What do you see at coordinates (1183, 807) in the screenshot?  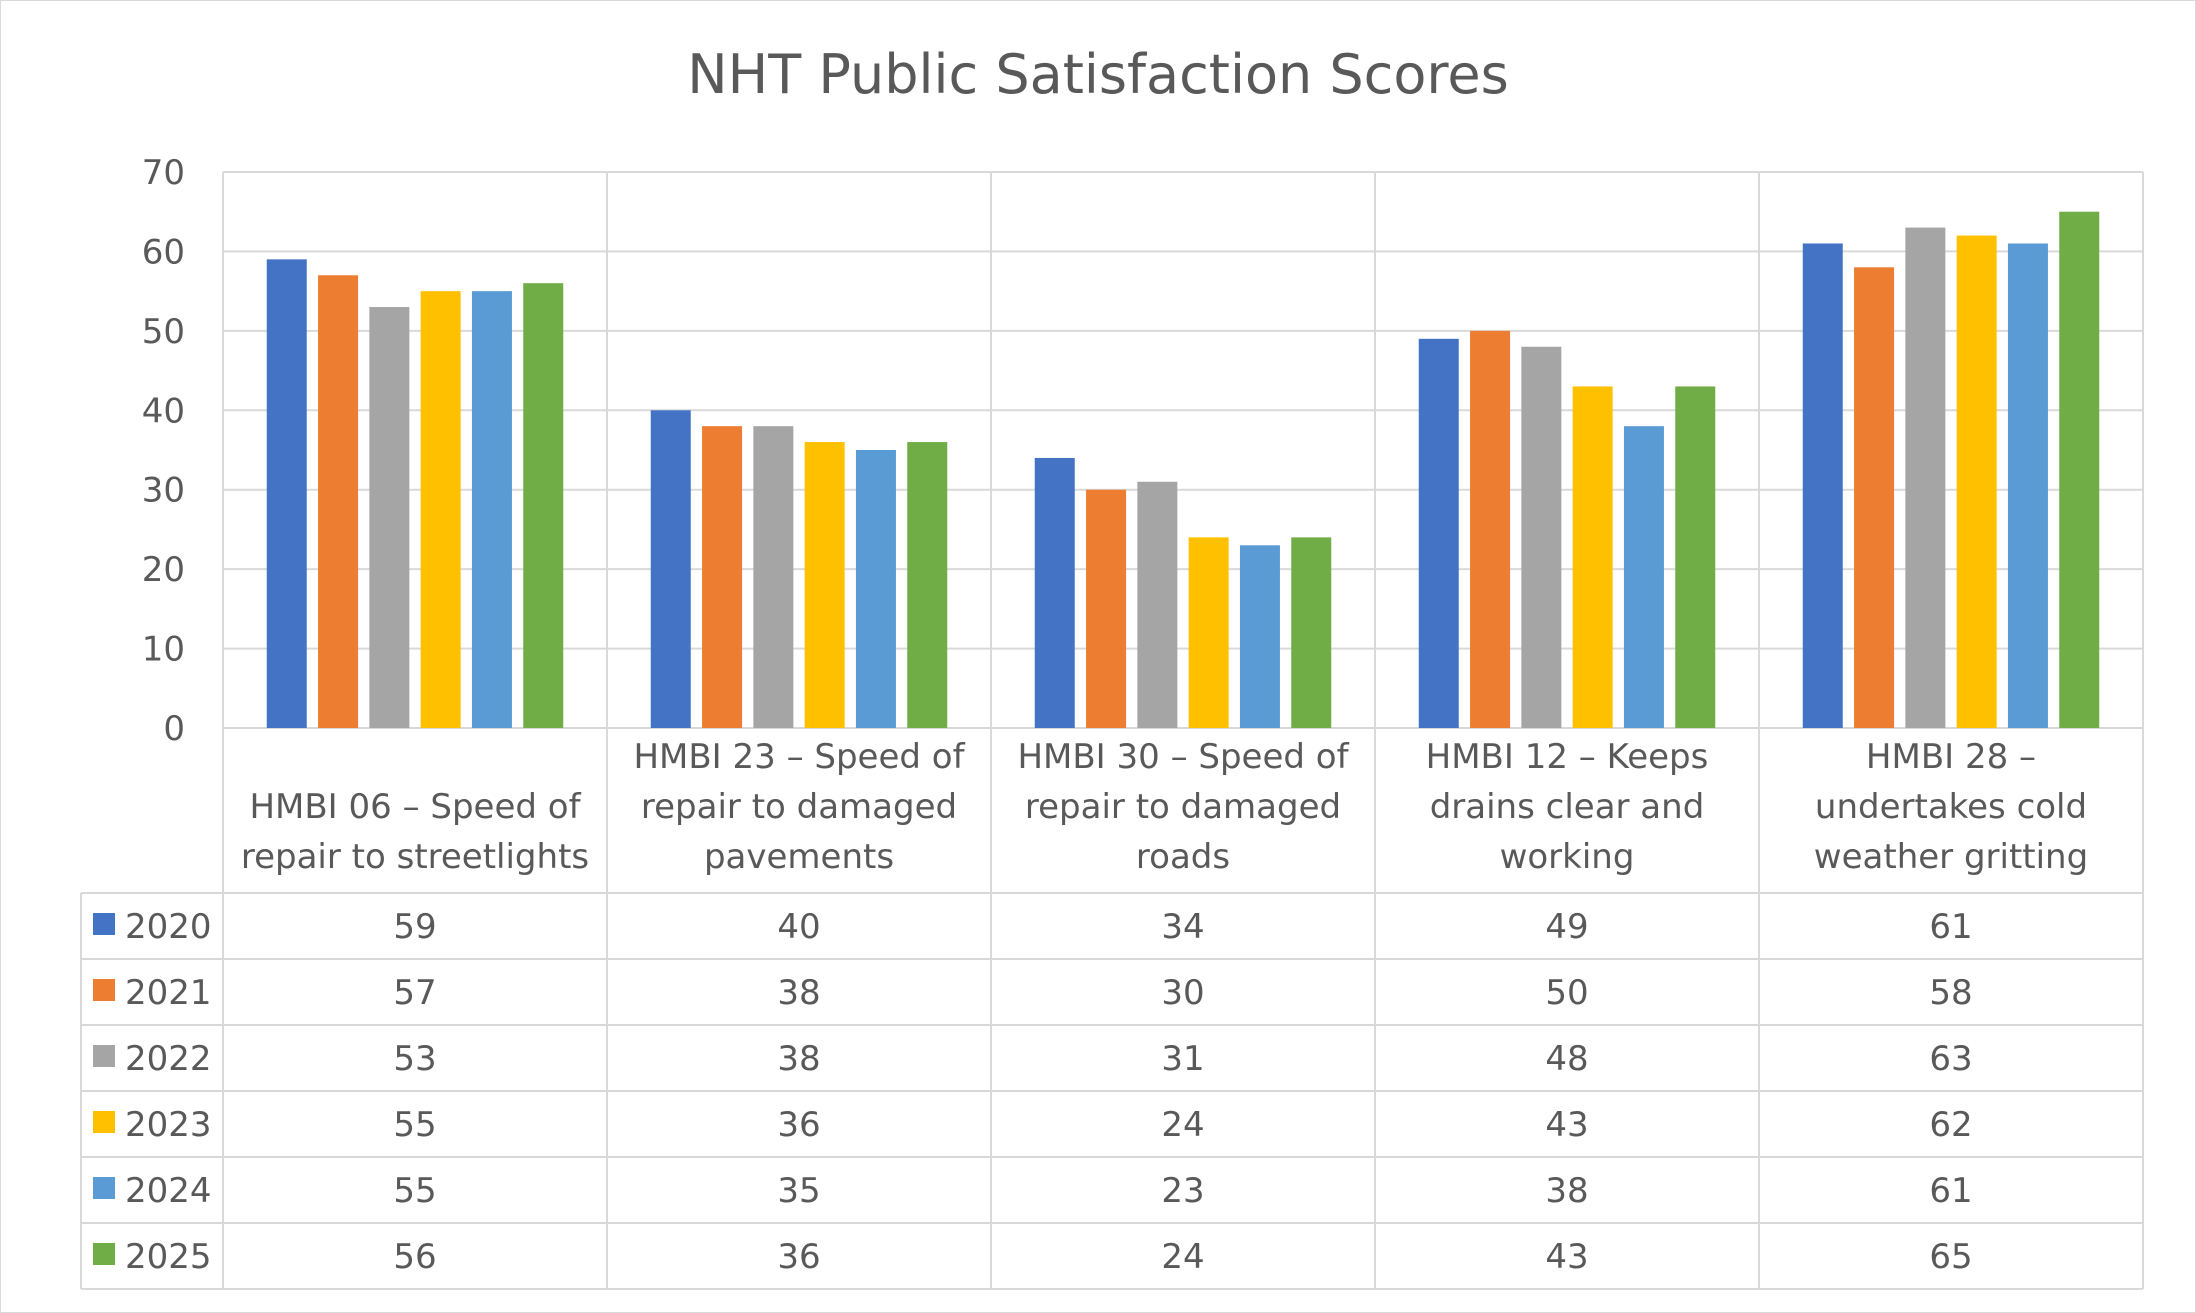 I see `category-label: HMBI 30 – Speed of repair to damaged roads` at bounding box center [1183, 807].